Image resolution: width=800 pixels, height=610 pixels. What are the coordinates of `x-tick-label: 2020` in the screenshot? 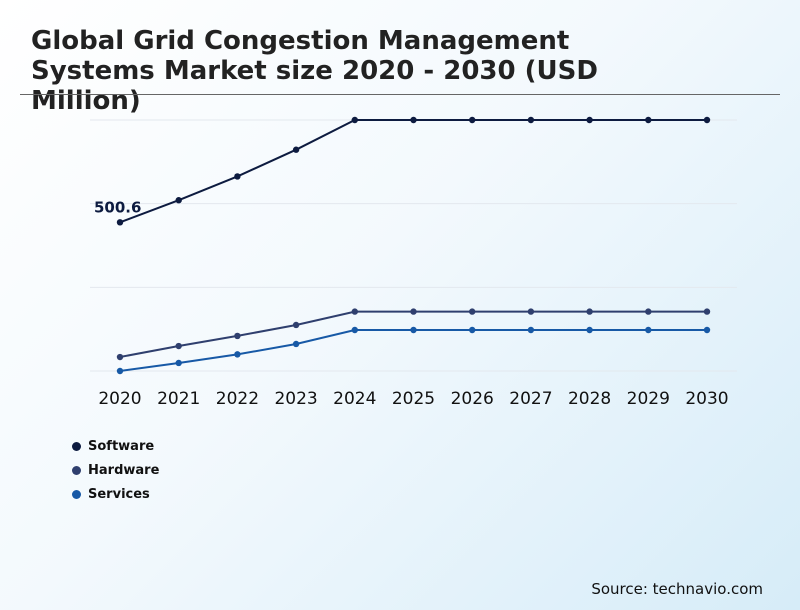 It's located at (119, 399).